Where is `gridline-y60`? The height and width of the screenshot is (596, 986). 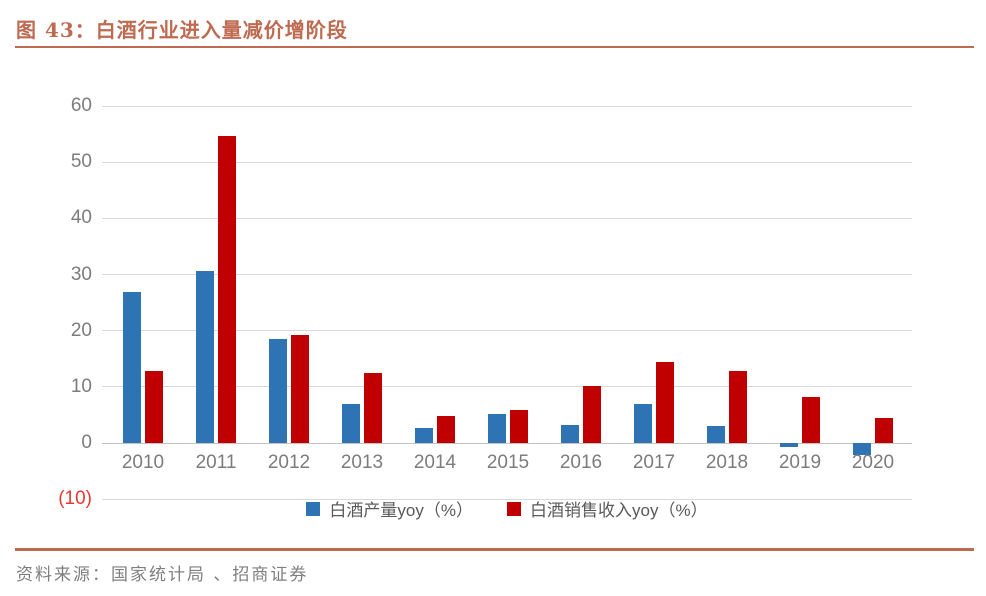 gridline-y60 is located at coordinates (507, 106).